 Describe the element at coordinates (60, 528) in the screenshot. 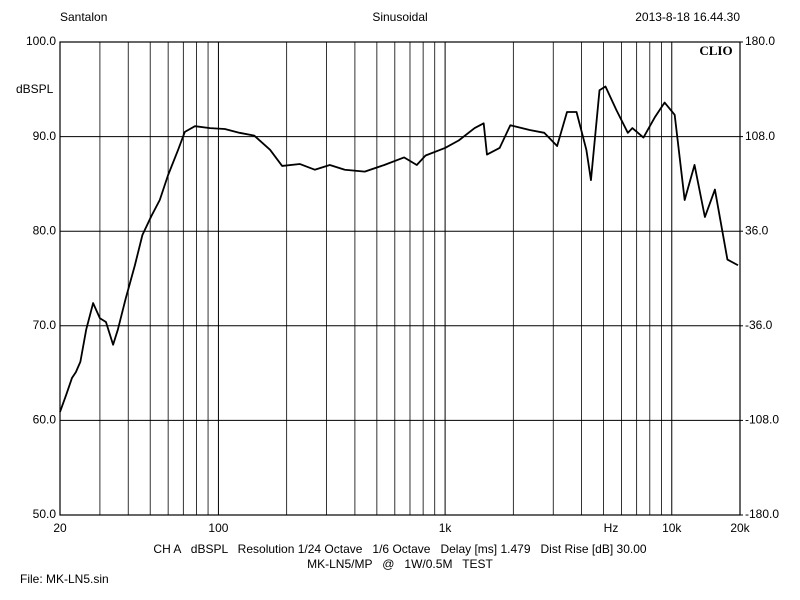

I see `x-tick-label: 20` at that location.